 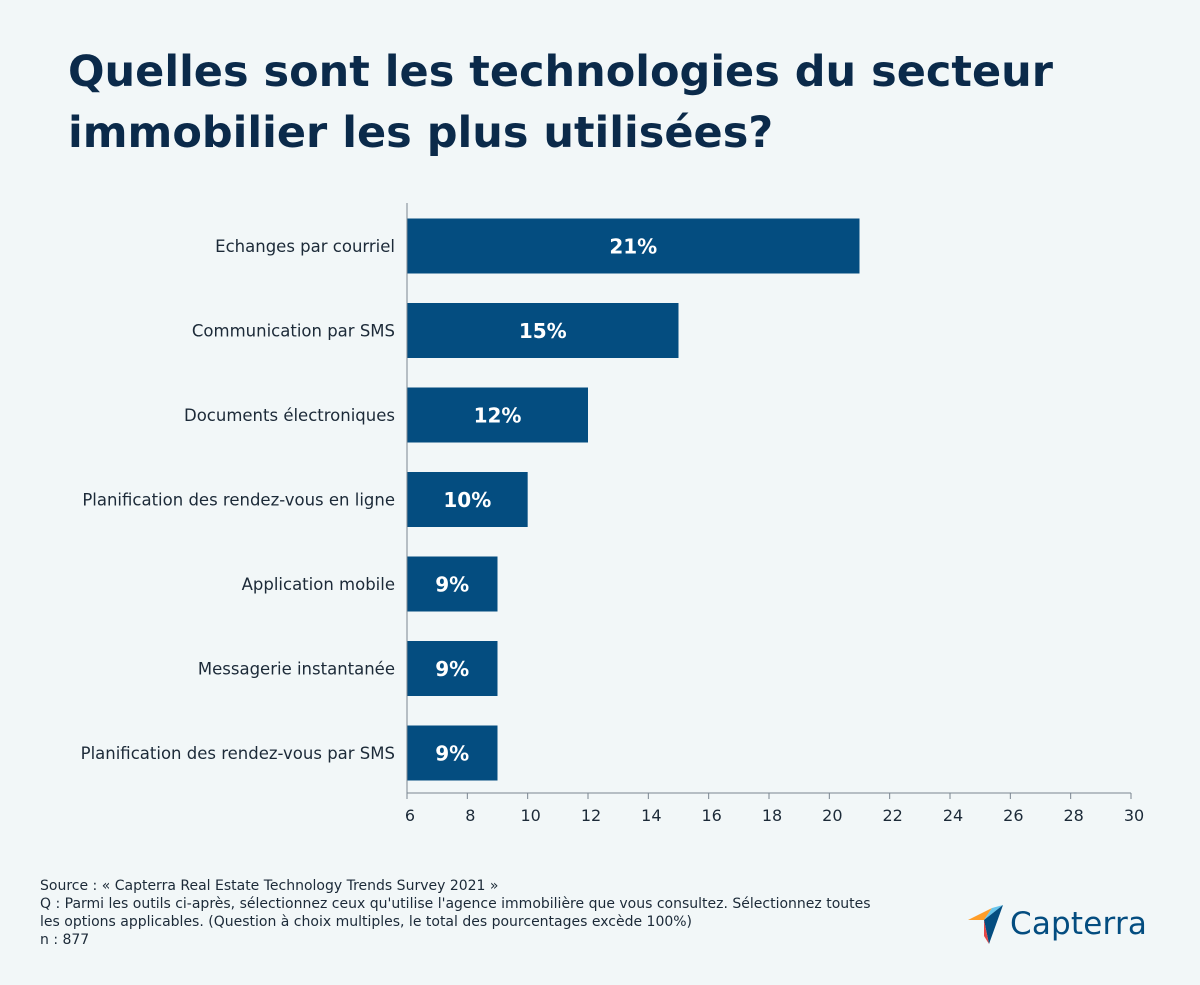 What do you see at coordinates (238, 753) in the screenshot?
I see `category-label-6: Planification des rendez-vous par SMS` at bounding box center [238, 753].